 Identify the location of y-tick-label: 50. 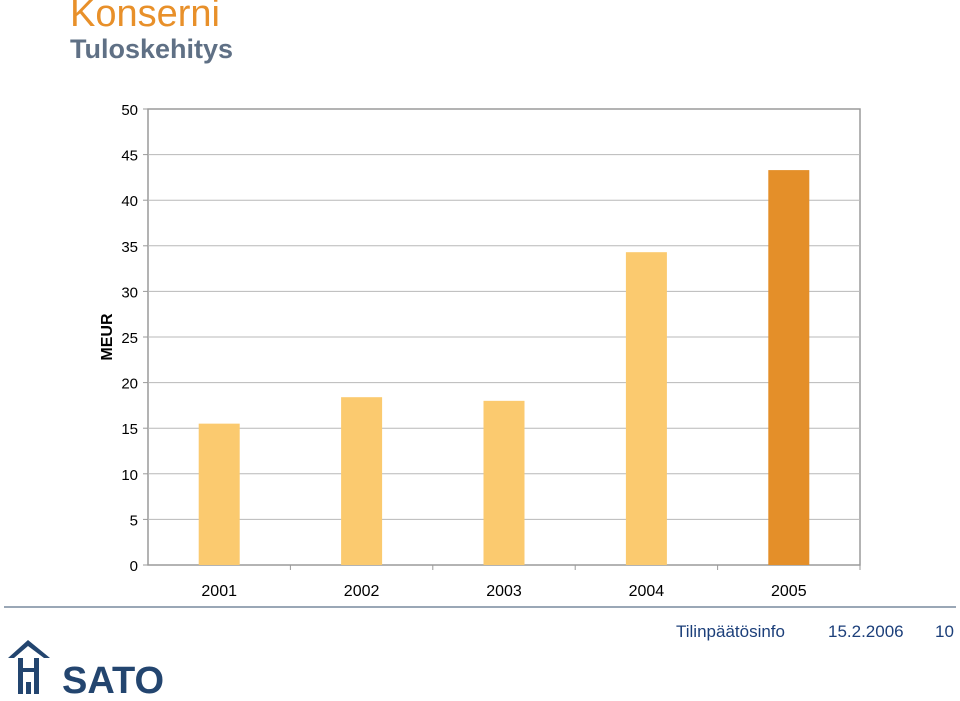
(129, 110).